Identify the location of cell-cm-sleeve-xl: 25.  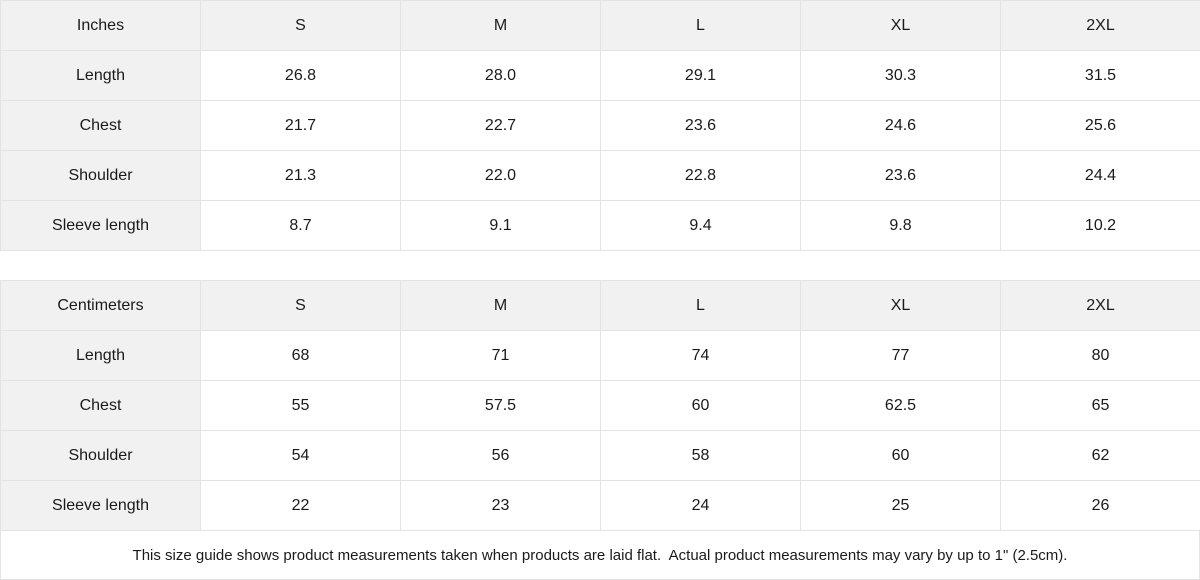
(900, 506).